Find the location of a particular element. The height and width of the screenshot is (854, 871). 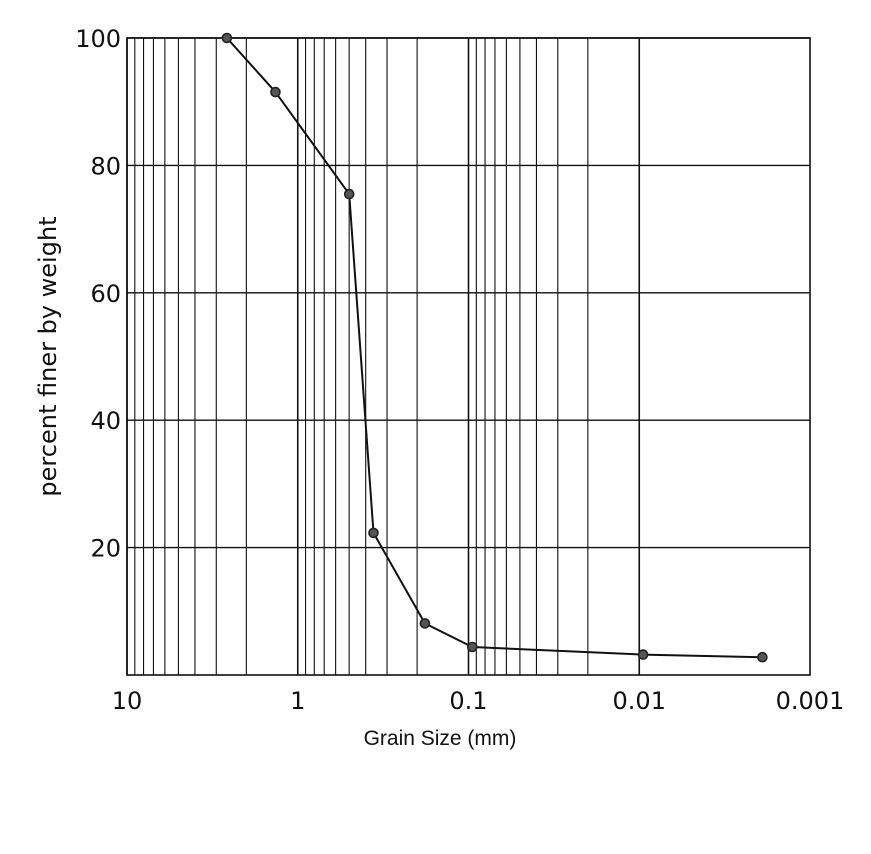

x-axis-title: Grain Size (mm) is located at coordinates (440, 738).